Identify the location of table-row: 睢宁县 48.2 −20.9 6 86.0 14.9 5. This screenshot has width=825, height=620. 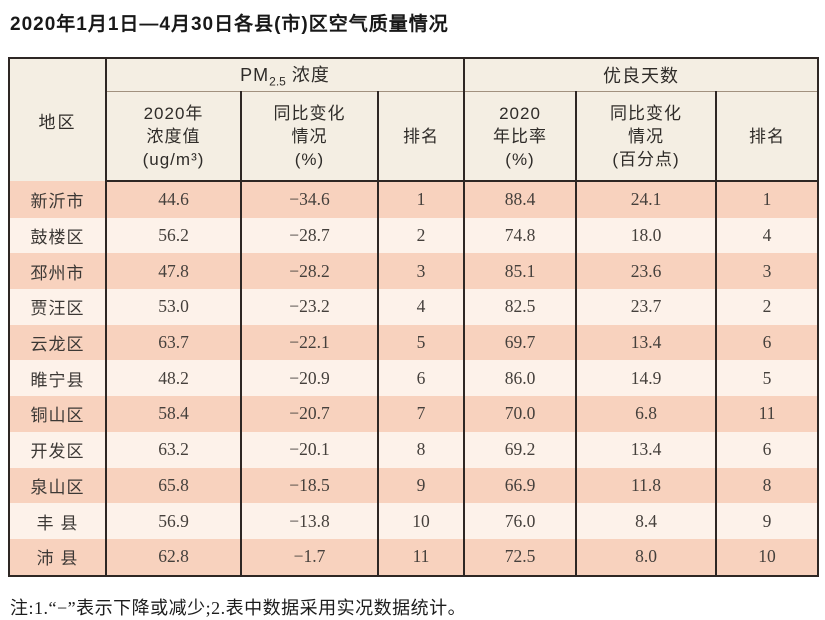
(413, 378).